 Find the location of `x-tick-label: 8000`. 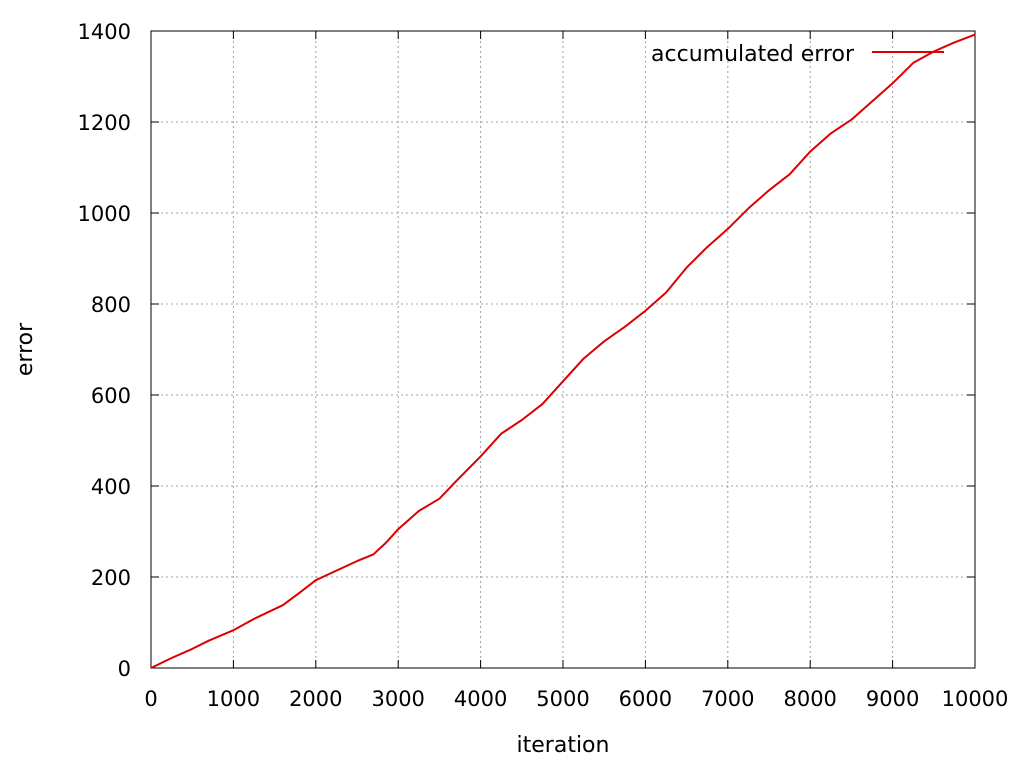

x-tick-label: 8000 is located at coordinates (809, 699).